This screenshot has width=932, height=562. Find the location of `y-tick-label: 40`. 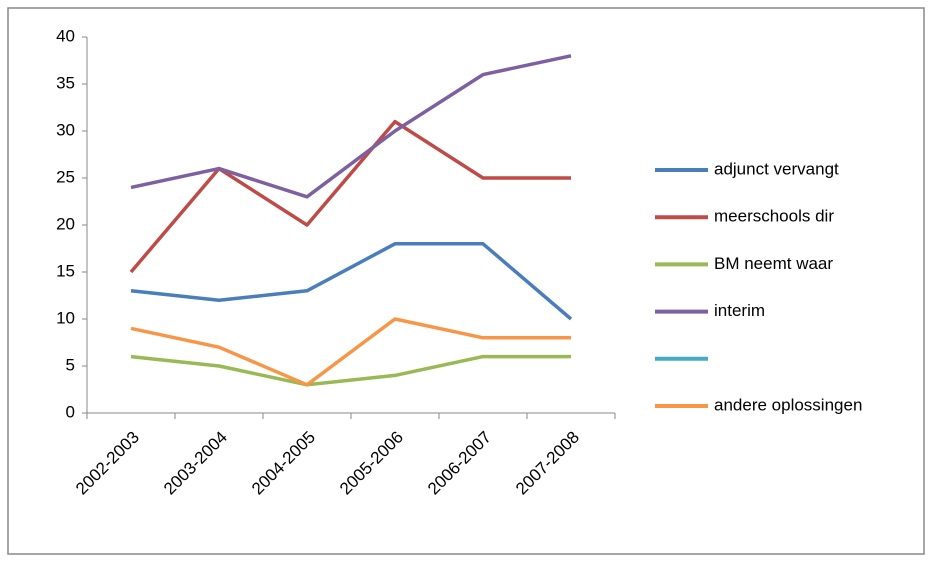

y-tick-label: 40 is located at coordinates (65, 35).